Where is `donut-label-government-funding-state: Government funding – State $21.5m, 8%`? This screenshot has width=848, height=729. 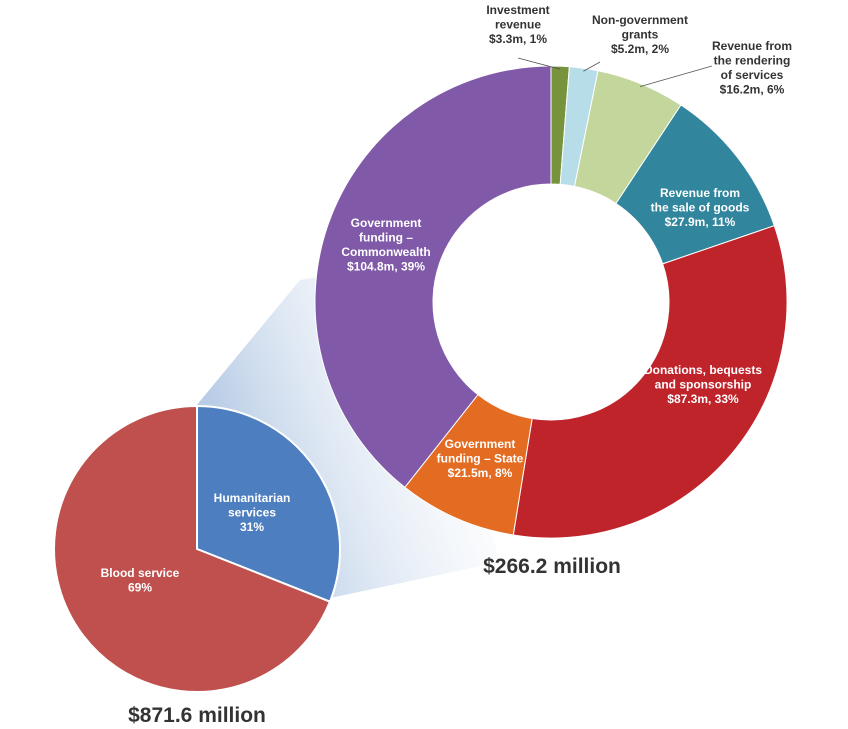 donut-label-government-funding-state: Government funding – State $21.5m, 8% is located at coordinates (480, 458).